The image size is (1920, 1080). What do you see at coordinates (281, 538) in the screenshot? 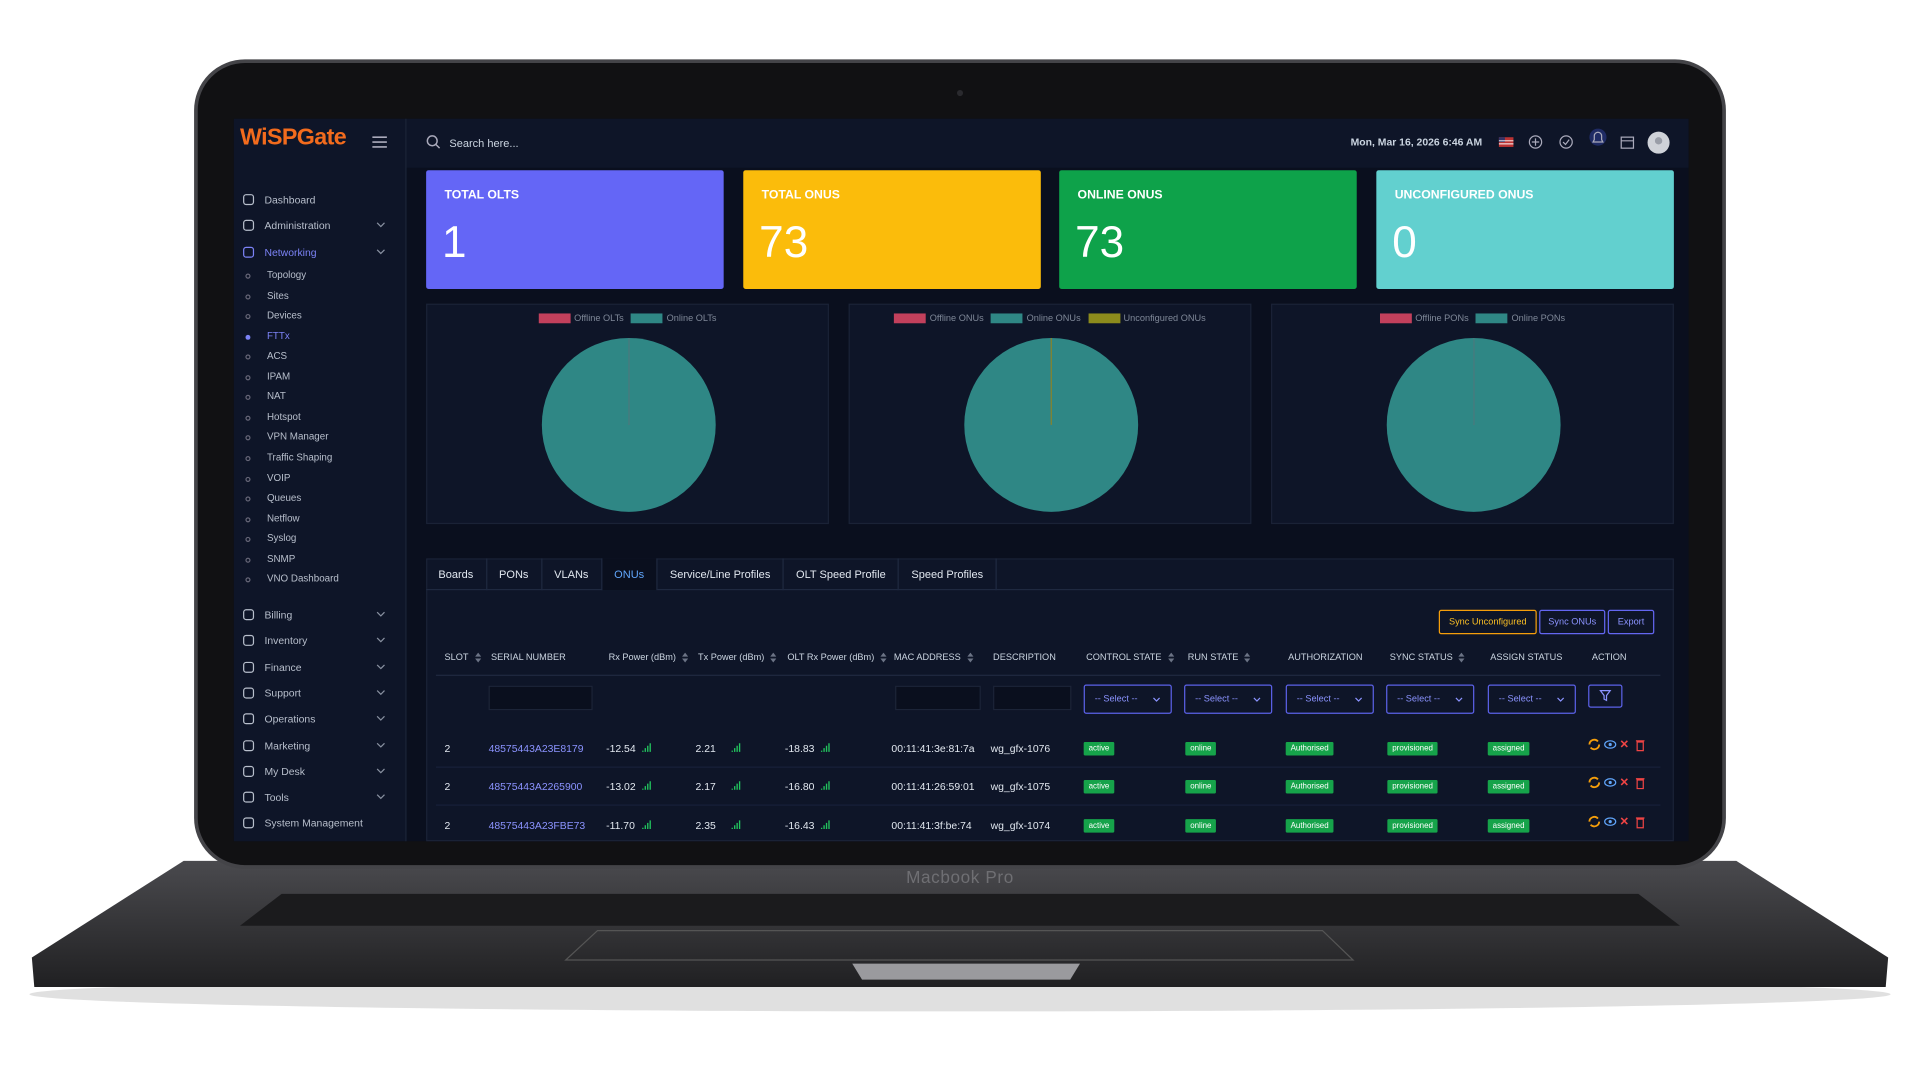
I see `nav-subitem: Syslog` at bounding box center [281, 538].